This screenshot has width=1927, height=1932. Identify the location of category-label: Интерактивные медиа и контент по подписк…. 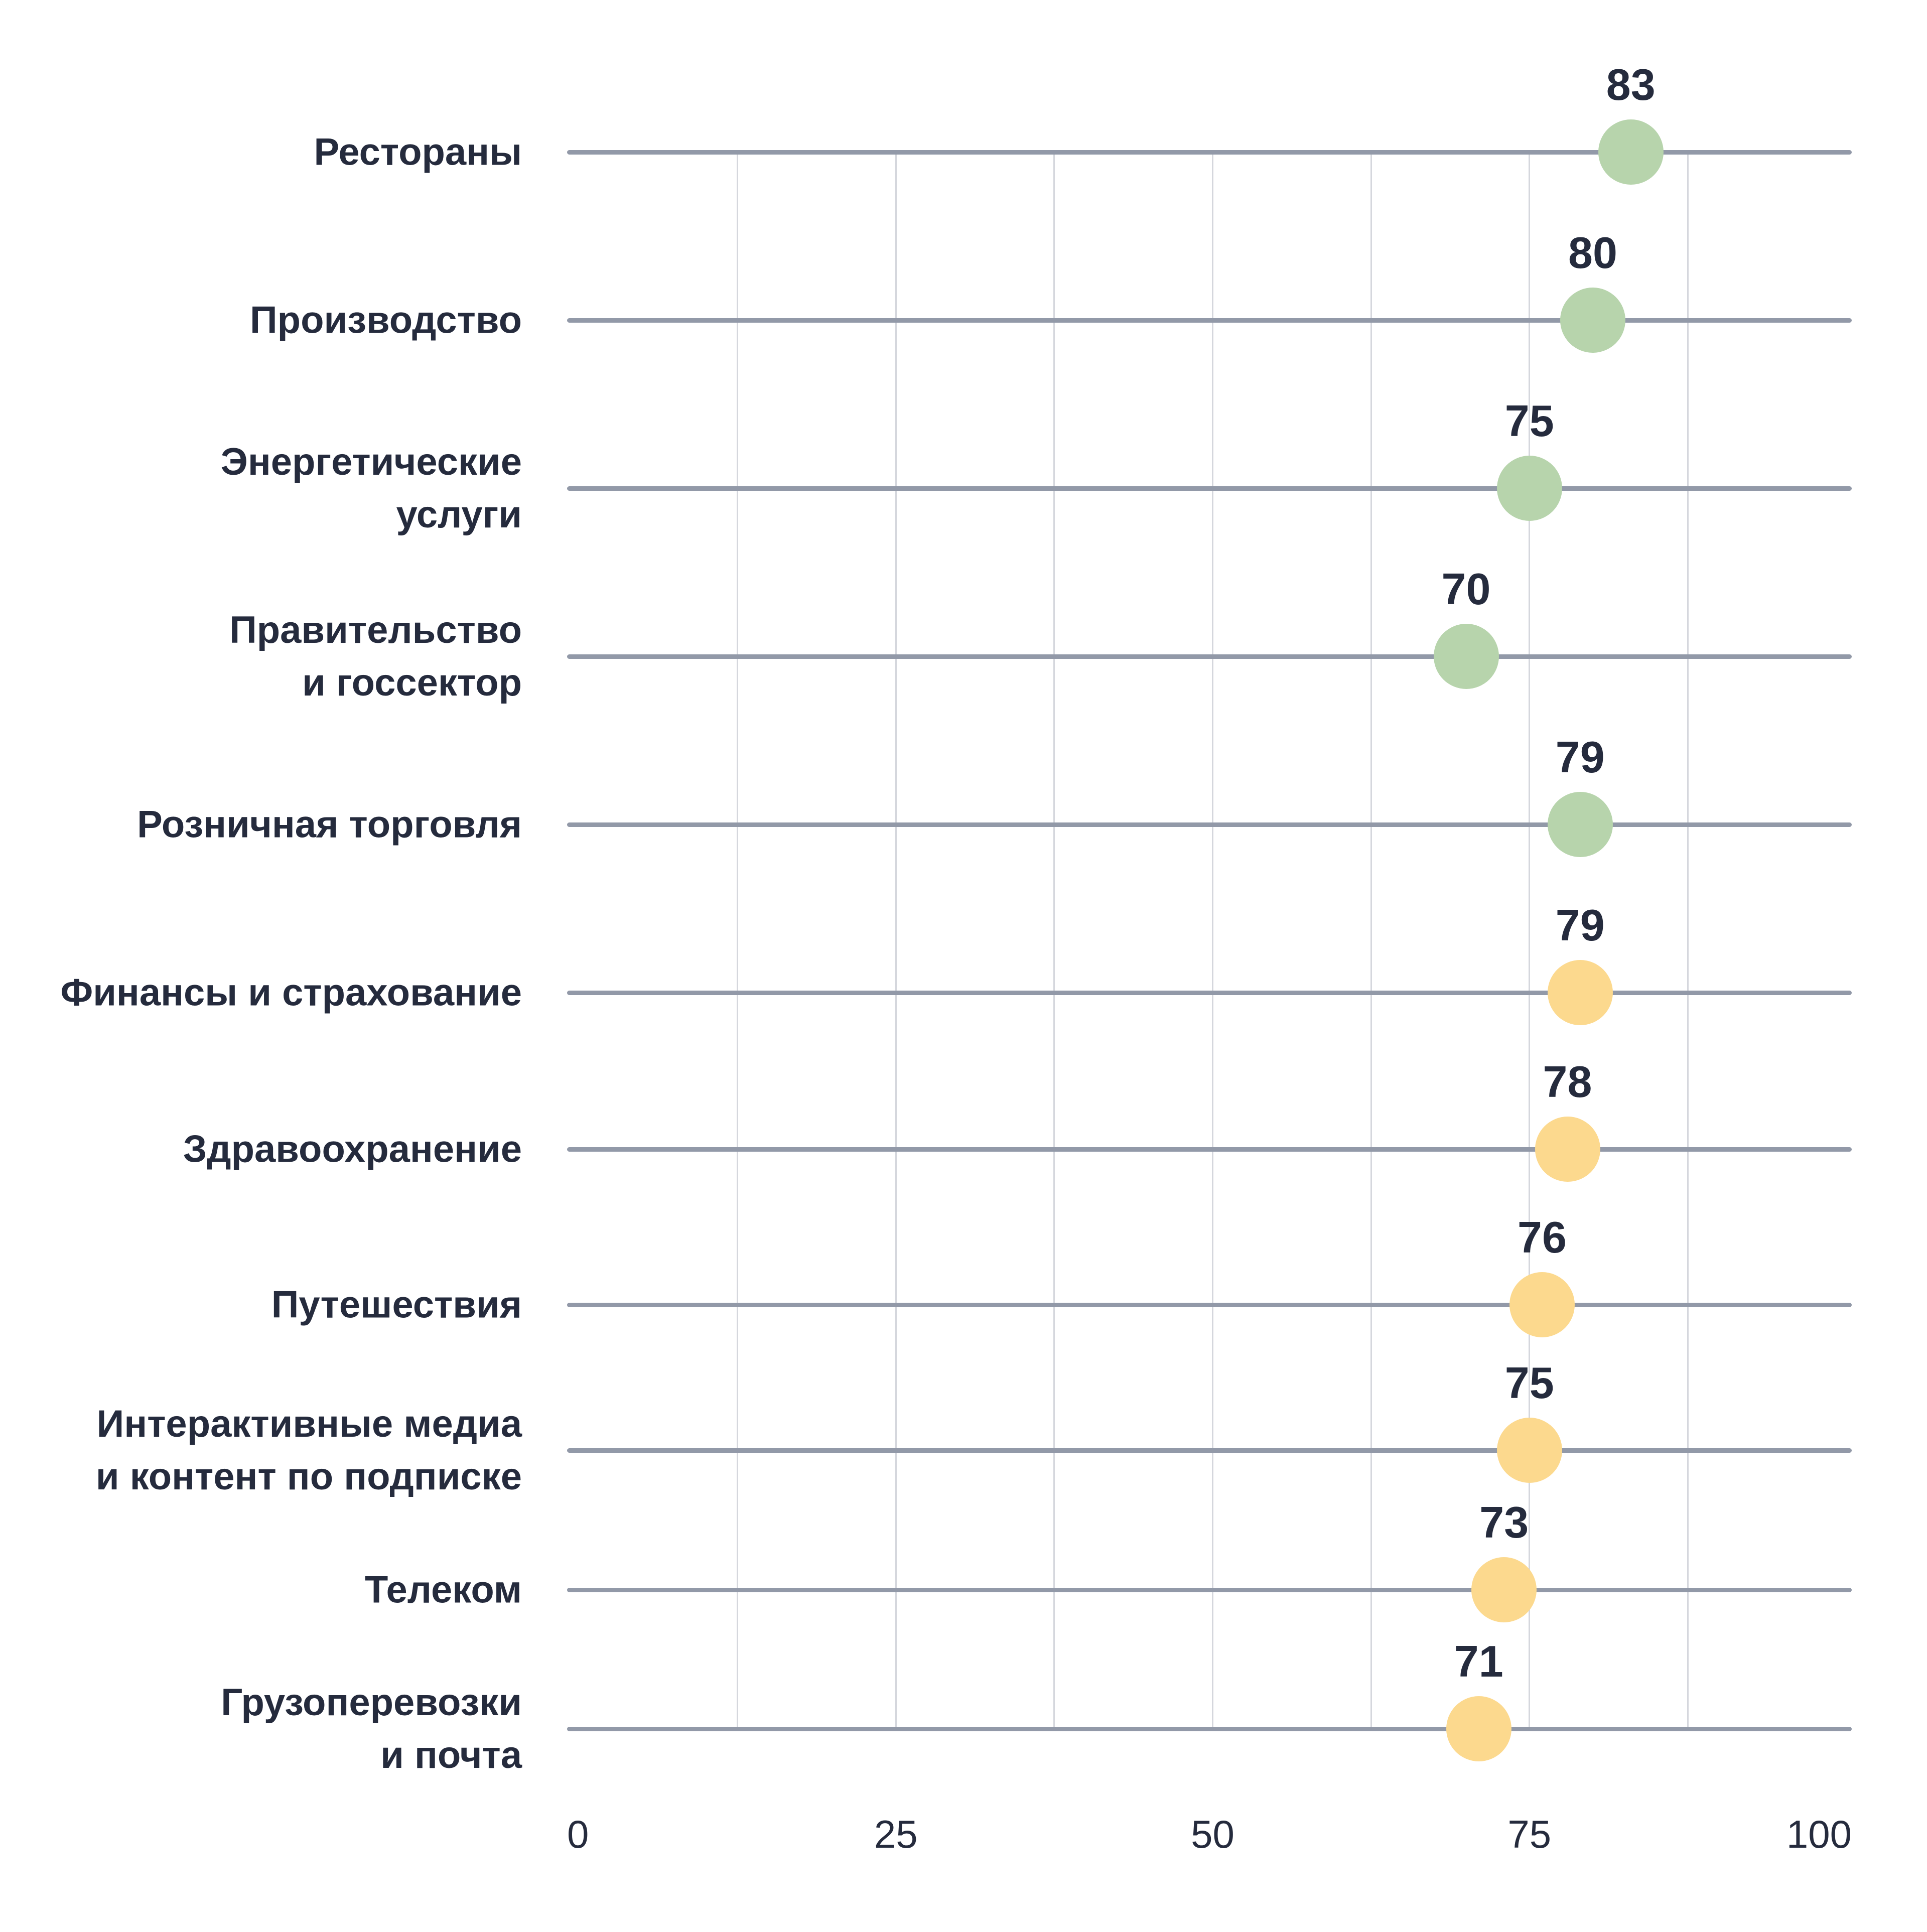
(308, 1450).